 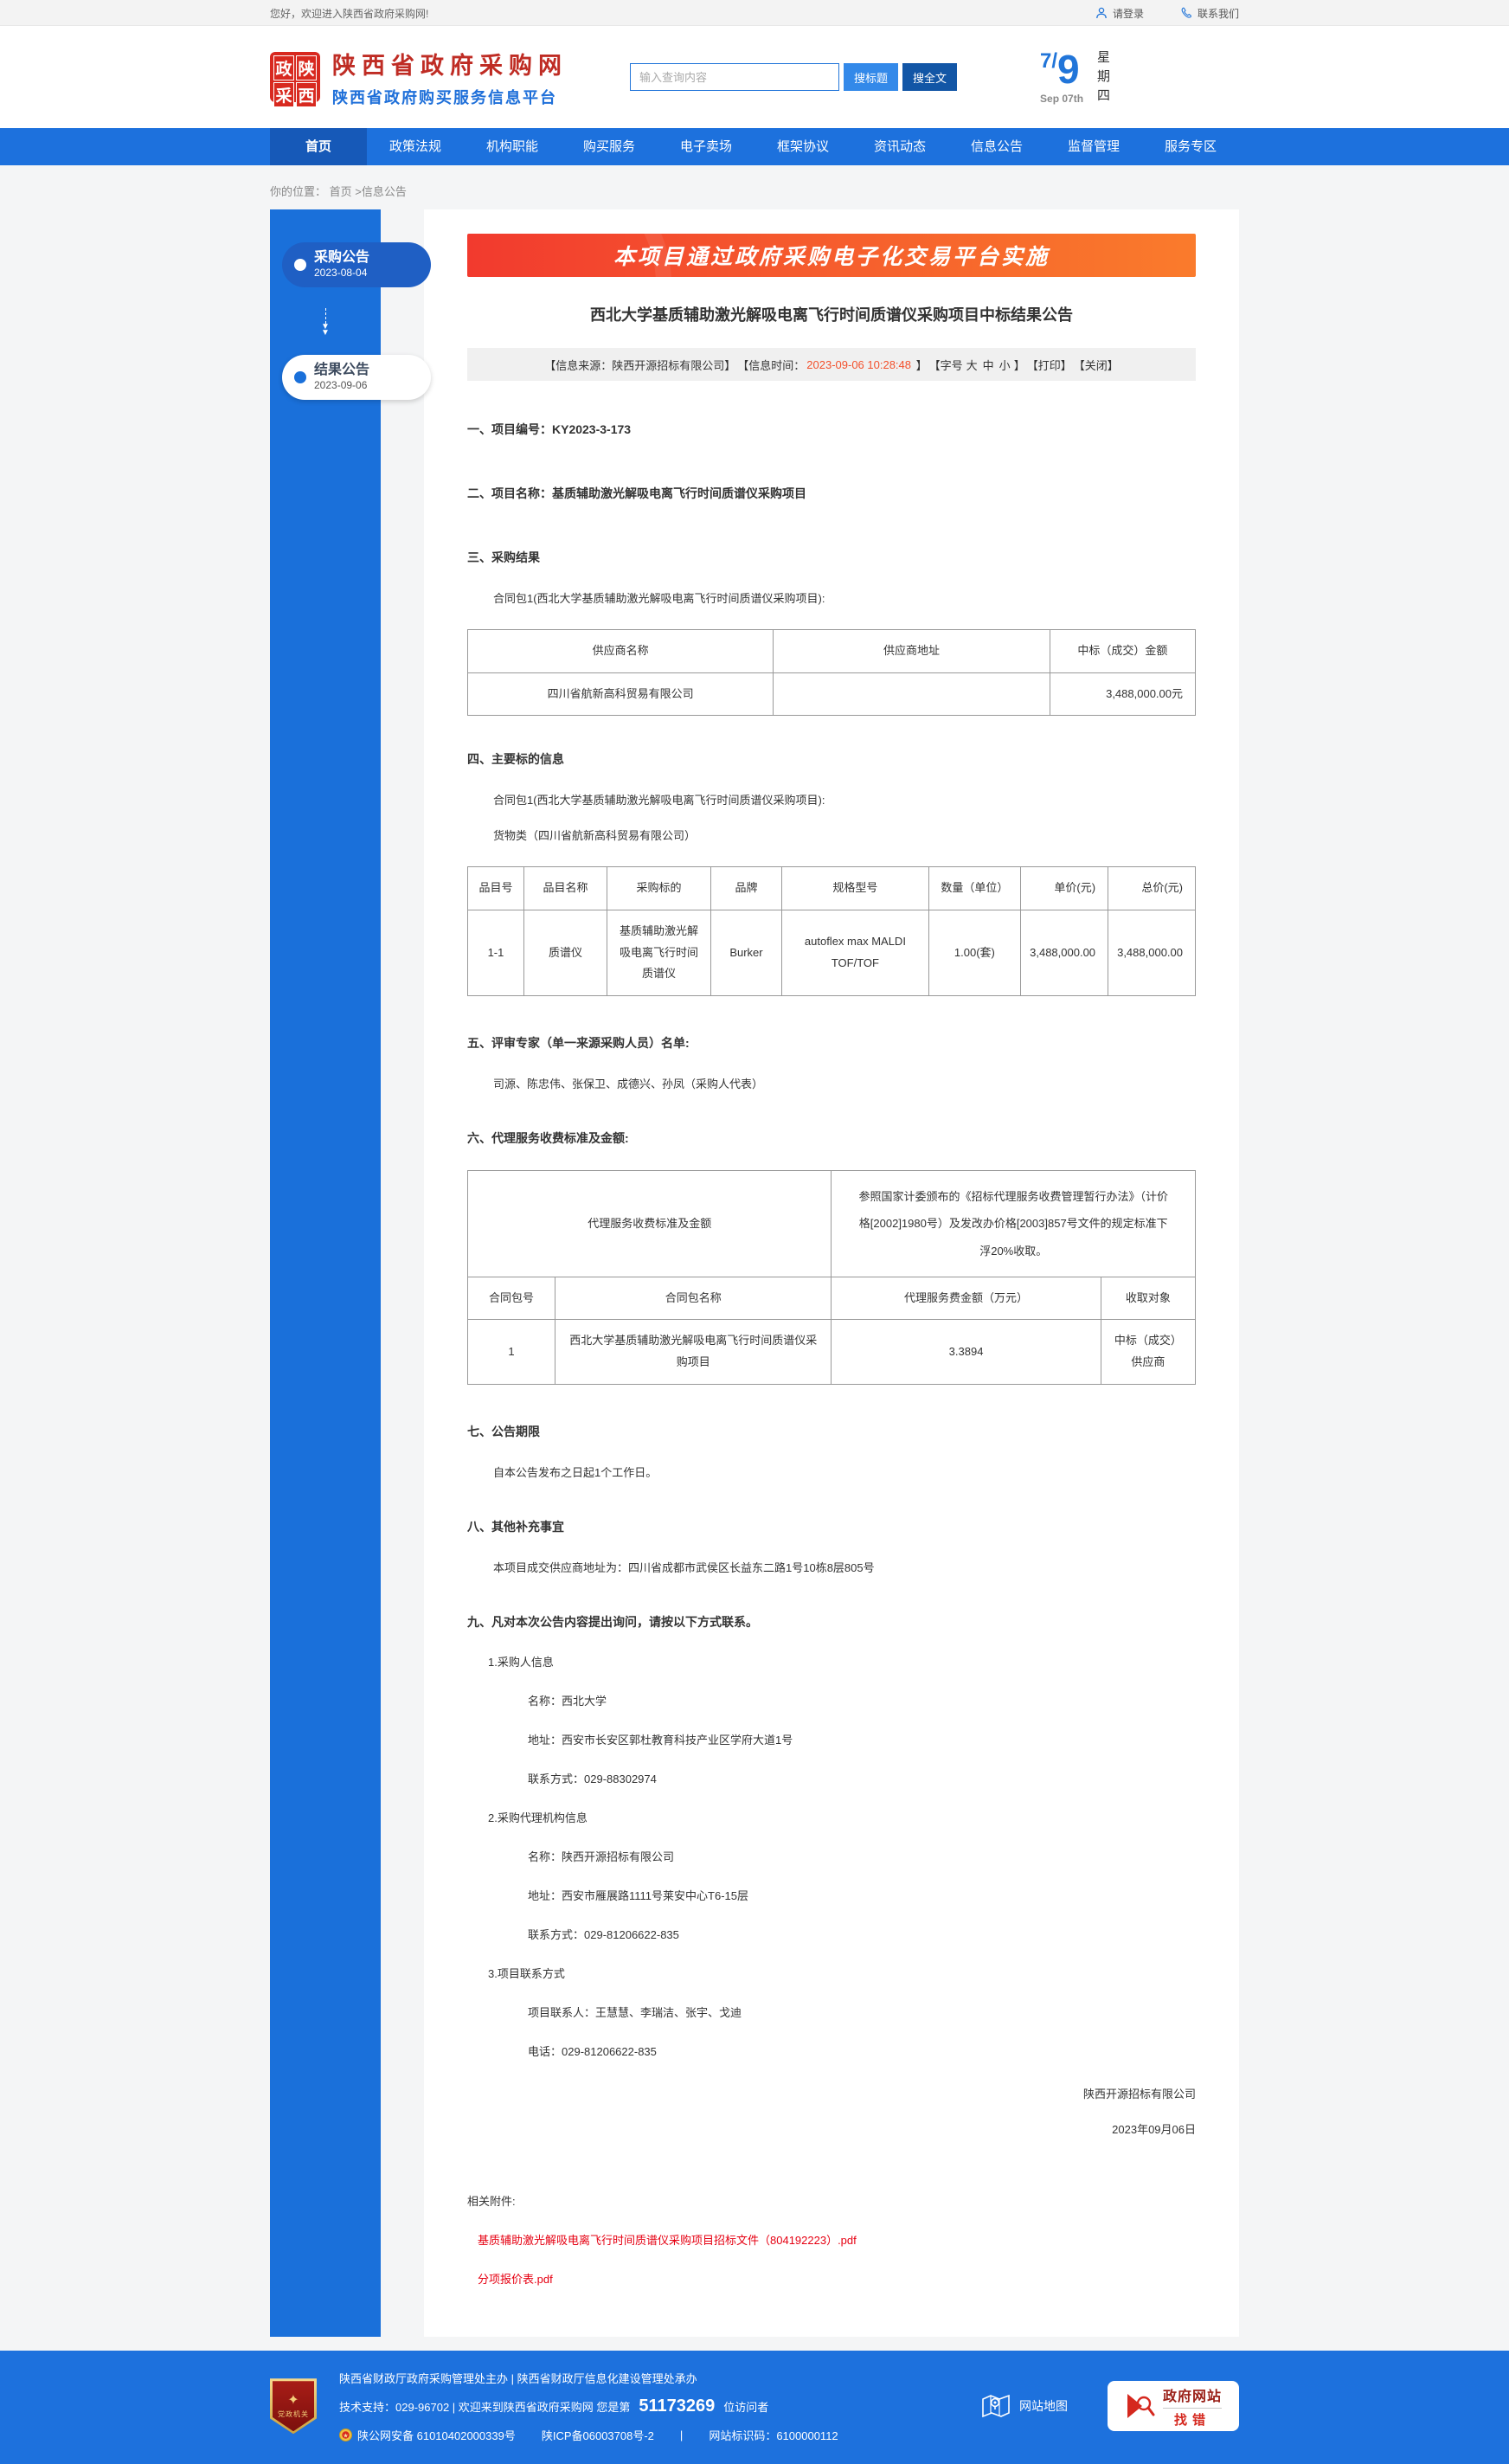 I want to click on section-9-heading: 九、凡对本次公告内容提出询问，请按以下方式联系。, so click(x=613, y=1622).